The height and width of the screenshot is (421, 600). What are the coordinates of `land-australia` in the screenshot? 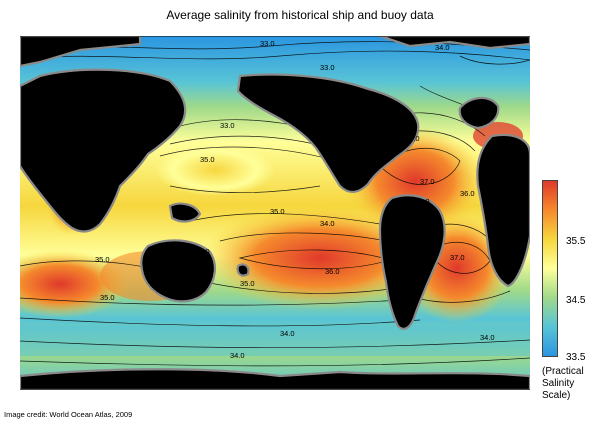 It's located at (178, 271).